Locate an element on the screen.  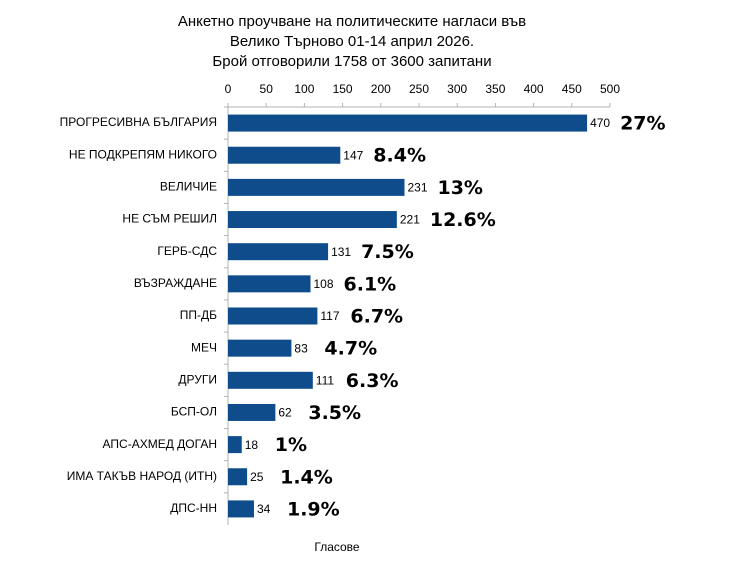
y-tick-label: АПС-АХМЕД ДОГАН is located at coordinates (160, 444).